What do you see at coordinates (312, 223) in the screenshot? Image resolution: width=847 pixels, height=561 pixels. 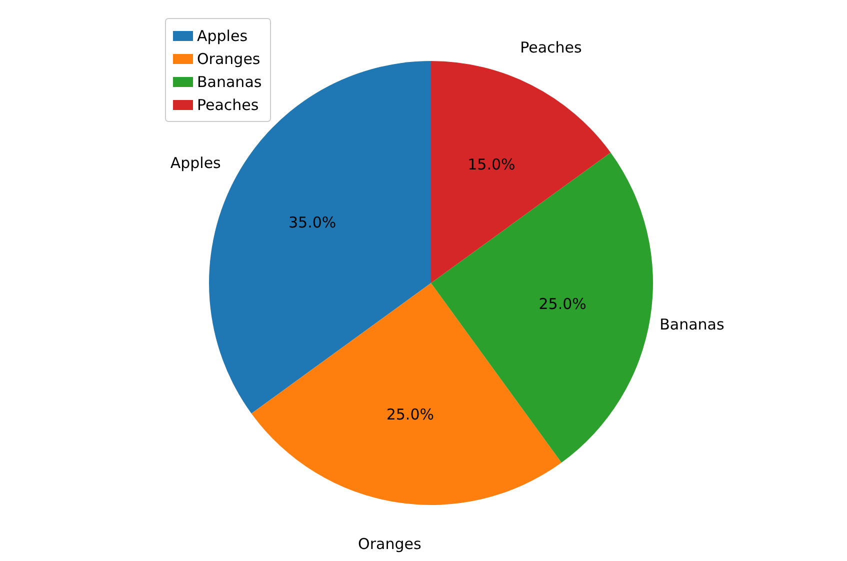 I see `data-label: 35.0%` at bounding box center [312, 223].